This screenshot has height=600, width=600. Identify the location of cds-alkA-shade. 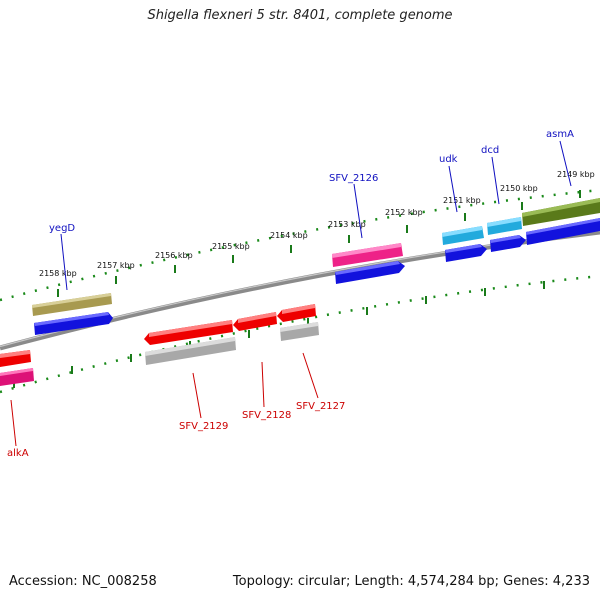
(16, 372).